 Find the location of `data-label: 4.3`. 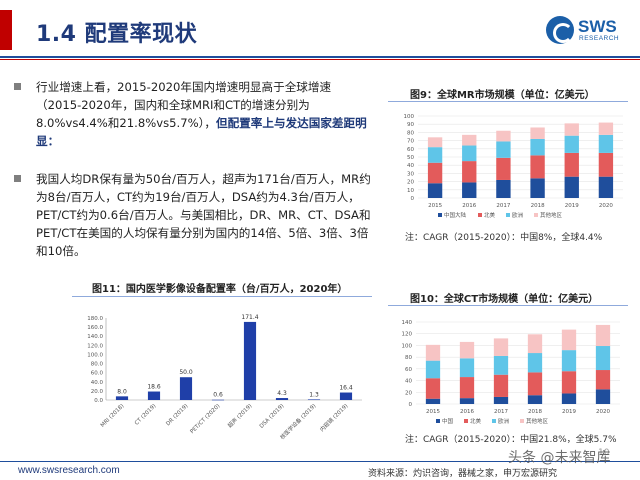

data-label: 4.3 is located at coordinates (282, 393).